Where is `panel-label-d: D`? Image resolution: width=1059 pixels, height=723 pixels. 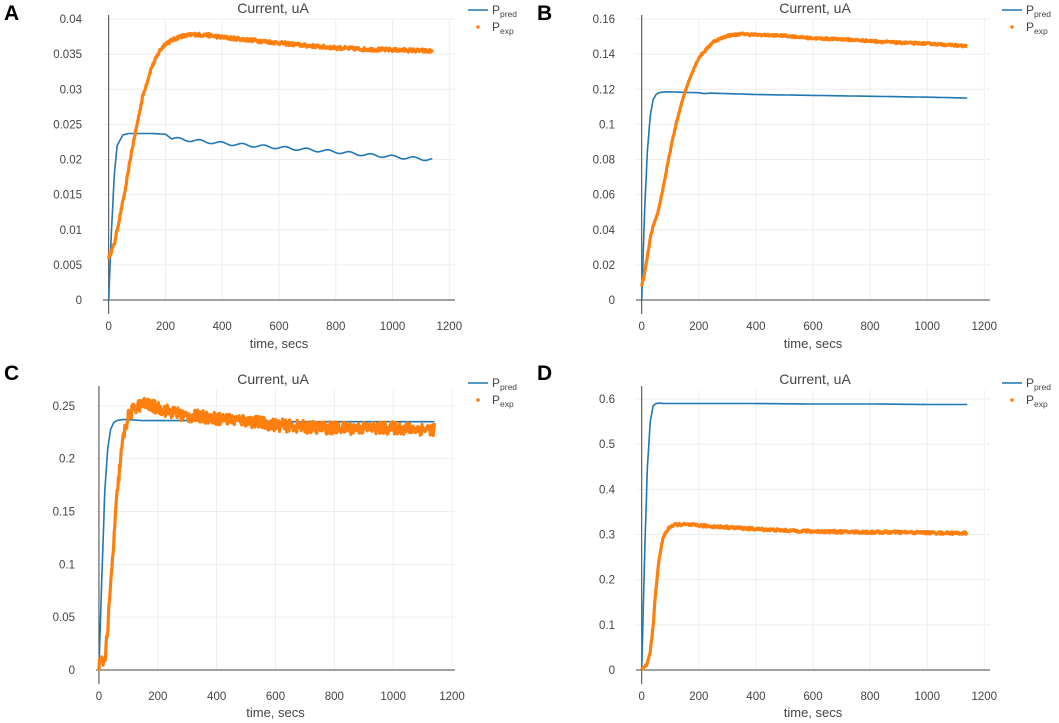 panel-label-d: D is located at coordinates (545, 373).